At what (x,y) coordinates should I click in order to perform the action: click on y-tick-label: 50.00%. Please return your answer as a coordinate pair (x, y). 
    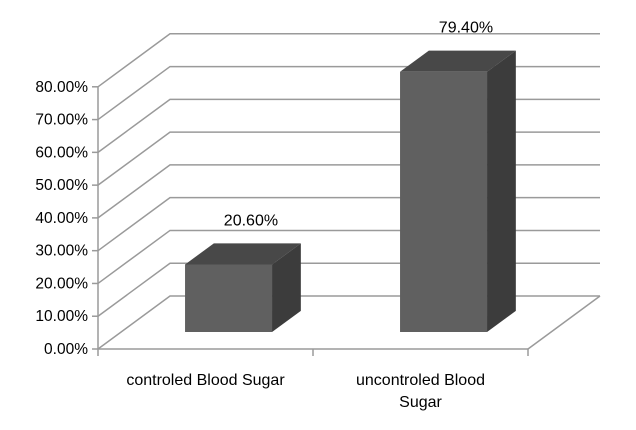
    Looking at the image, I should click on (61, 185).